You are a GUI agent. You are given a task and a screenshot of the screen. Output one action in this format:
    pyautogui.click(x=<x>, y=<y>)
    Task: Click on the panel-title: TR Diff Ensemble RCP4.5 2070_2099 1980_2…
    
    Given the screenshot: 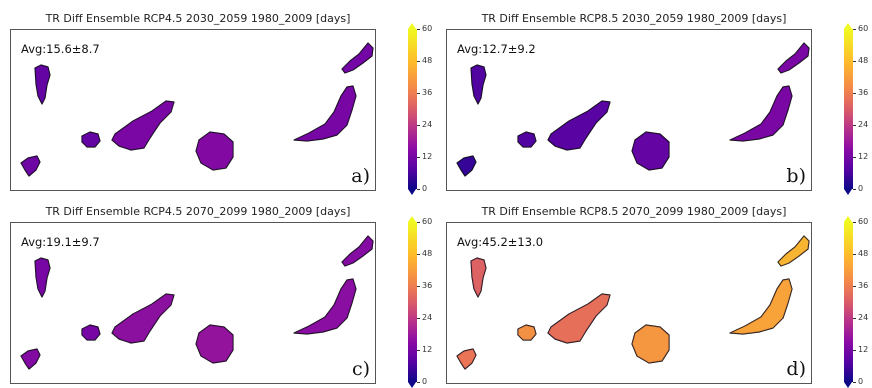 What is the action you would take?
    pyautogui.click(x=198, y=211)
    